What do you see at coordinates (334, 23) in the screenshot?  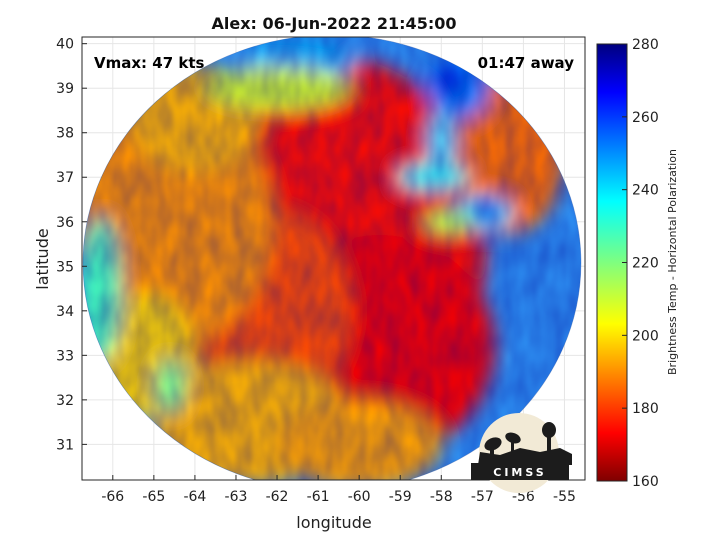 I see `chart-title: Alex: 06-Jun-2022 21:45:00` at bounding box center [334, 23].